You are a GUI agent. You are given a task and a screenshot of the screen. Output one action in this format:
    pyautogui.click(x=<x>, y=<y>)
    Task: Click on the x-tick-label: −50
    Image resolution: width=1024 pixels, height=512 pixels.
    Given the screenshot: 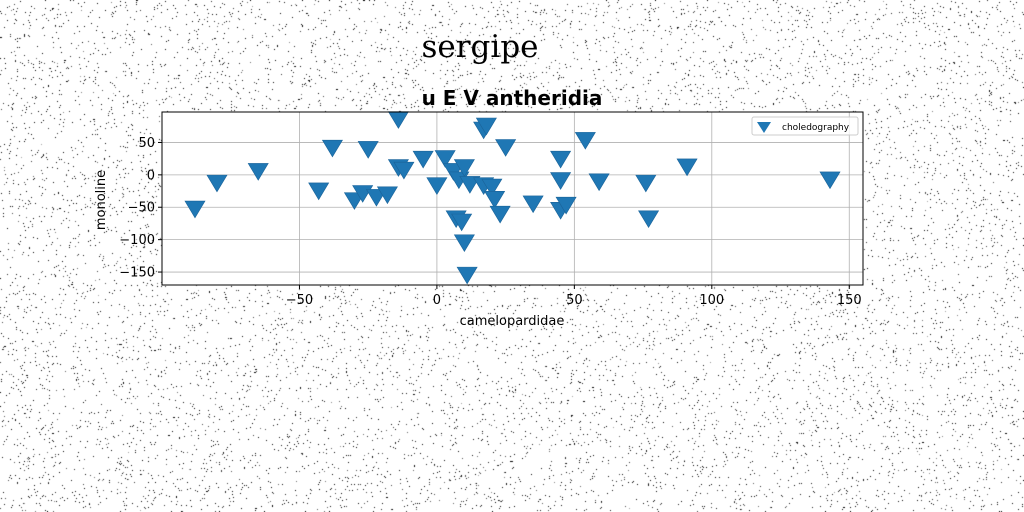 What is the action you would take?
    pyautogui.click(x=299, y=300)
    